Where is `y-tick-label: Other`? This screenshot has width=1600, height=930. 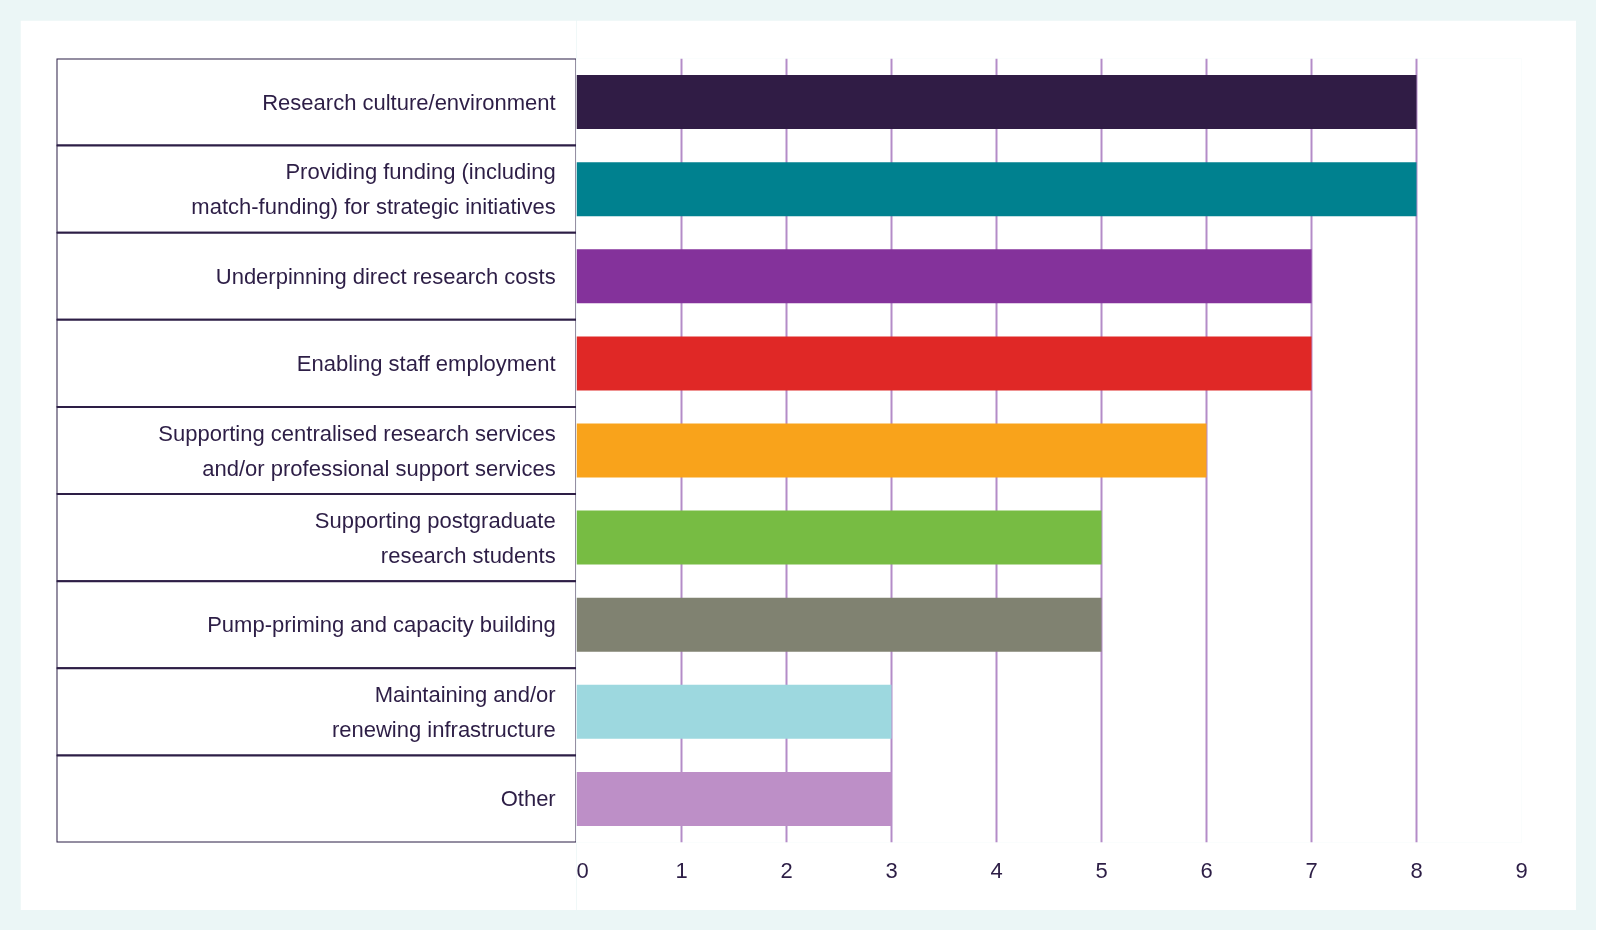 y-tick-label: Other is located at coordinates (528, 799).